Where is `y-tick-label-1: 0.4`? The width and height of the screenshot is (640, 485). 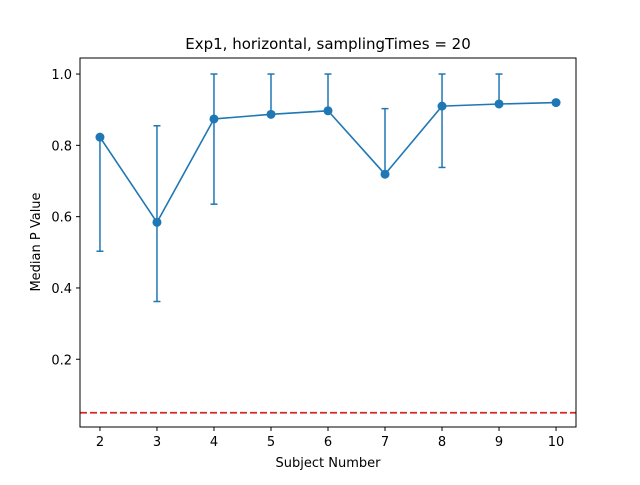 y-tick-label-1: 0.4 is located at coordinates (61, 289).